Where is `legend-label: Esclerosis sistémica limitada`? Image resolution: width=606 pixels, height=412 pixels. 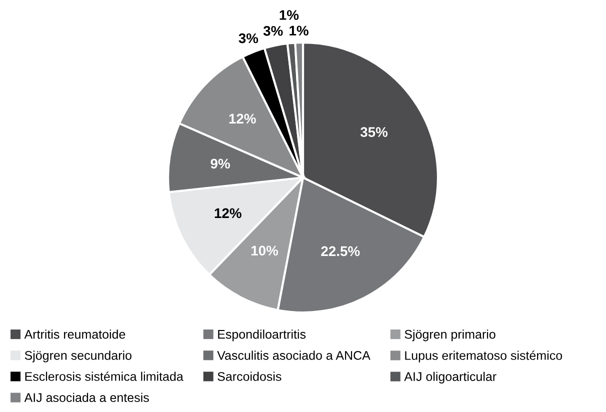
legend-label: Esclerosis sistémica limitada is located at coordinates (104, 376).